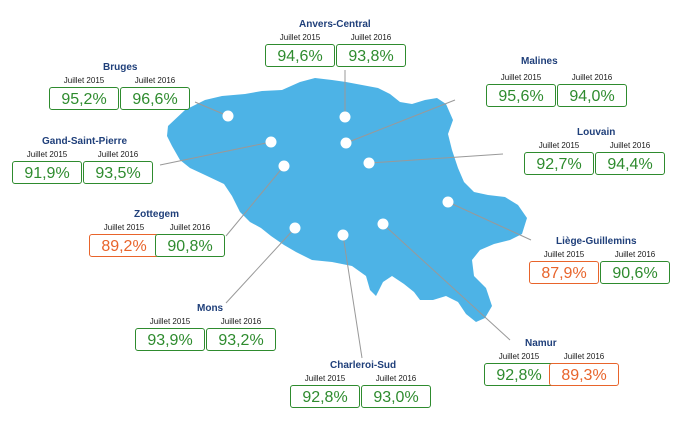 The height and width of the screenshot is (435, 688). I want to click on value-2015: 92,7%, so click(559, 163).